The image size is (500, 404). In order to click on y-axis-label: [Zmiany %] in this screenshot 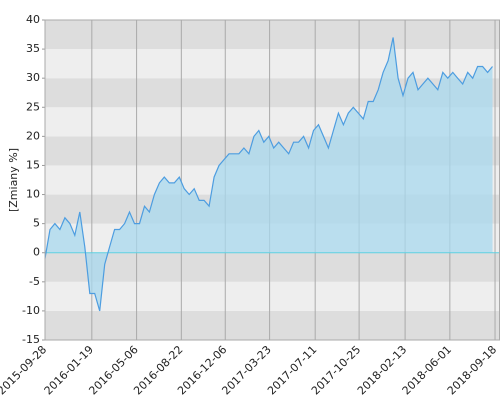, I will do `click(13, 180)`.